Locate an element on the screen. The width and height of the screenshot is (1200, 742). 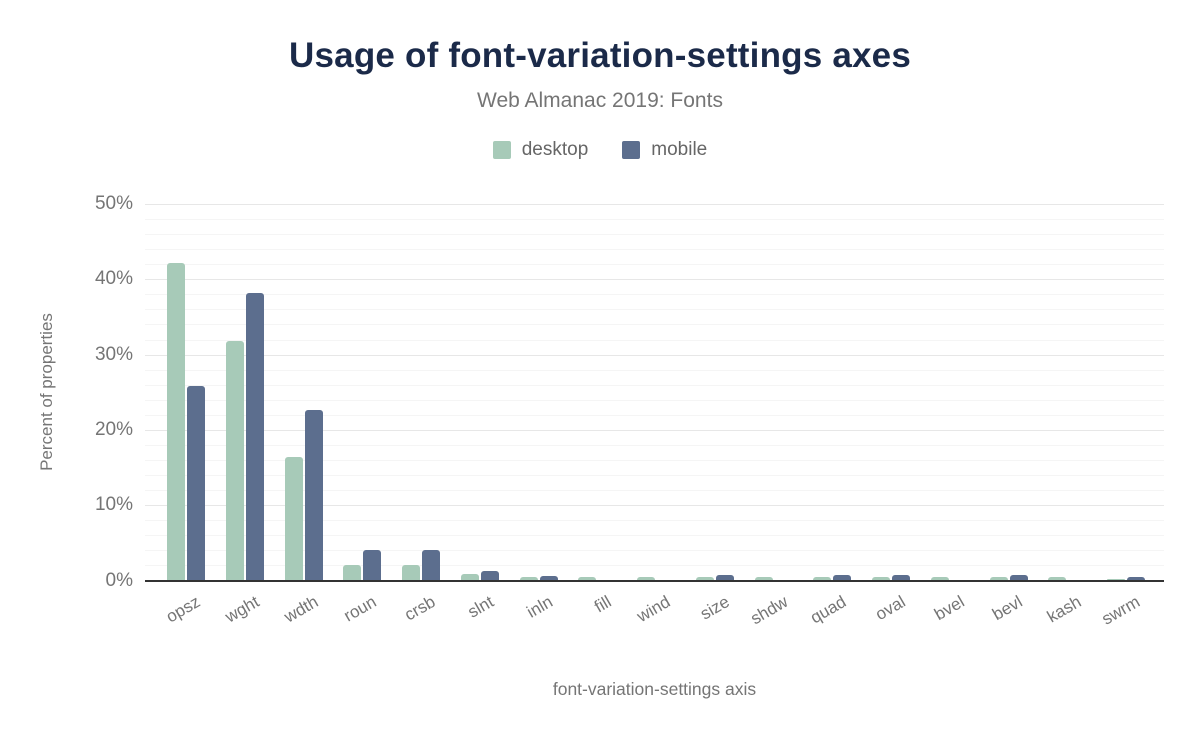
legend-item-desktop: desktop is located at coordinates (540, 150).